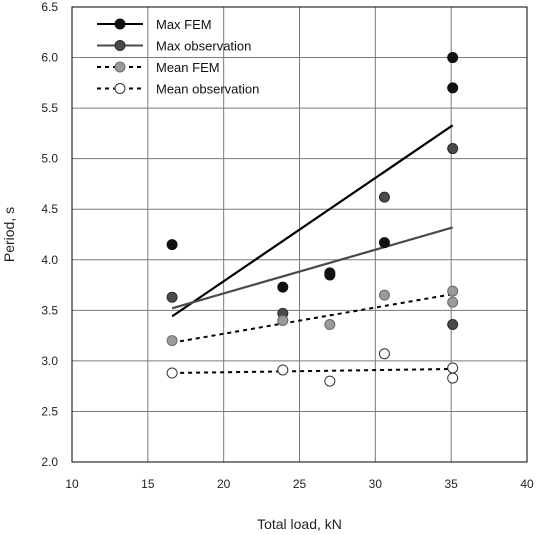 Image resolution: width=537 pixels, height=535 pixels. Describe the element at coordinates (49, 108) in the screenshot. I see `y-tick-label: 5.5` at that location.